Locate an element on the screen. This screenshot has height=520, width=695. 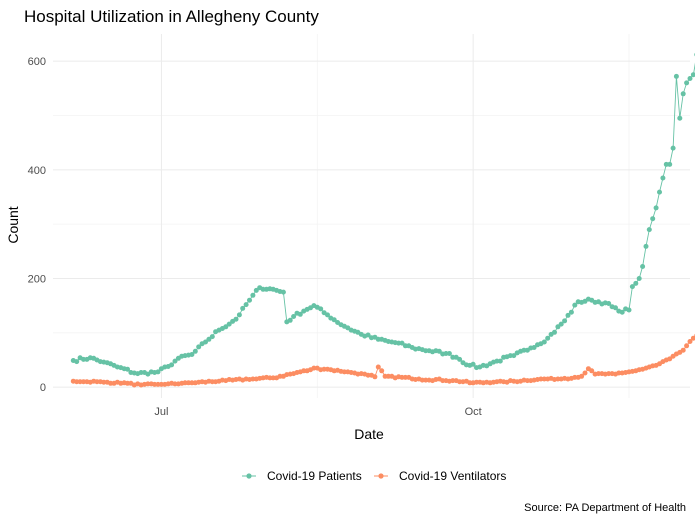
source-caption: Source: PA Department of Health is located at coordinates (605, 508).